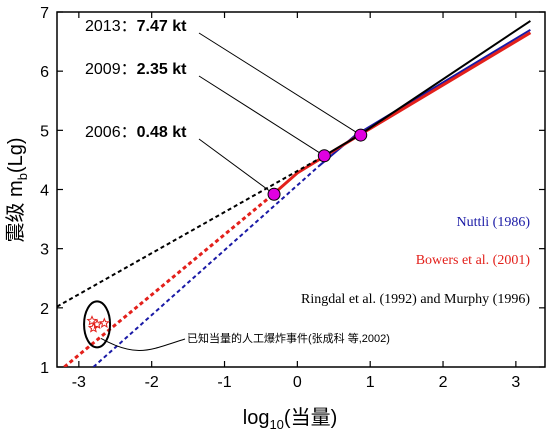 This screenshot has height=436, width=550. I want to click on event-year: 2006, so click(103, 132).